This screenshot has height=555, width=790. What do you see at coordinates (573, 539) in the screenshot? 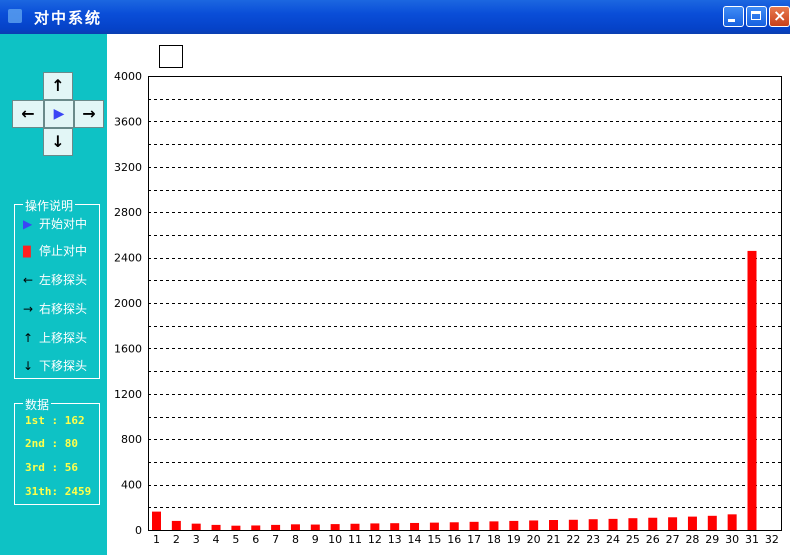
I see `x-tick-label: 22` at bounding box center [573, 539].